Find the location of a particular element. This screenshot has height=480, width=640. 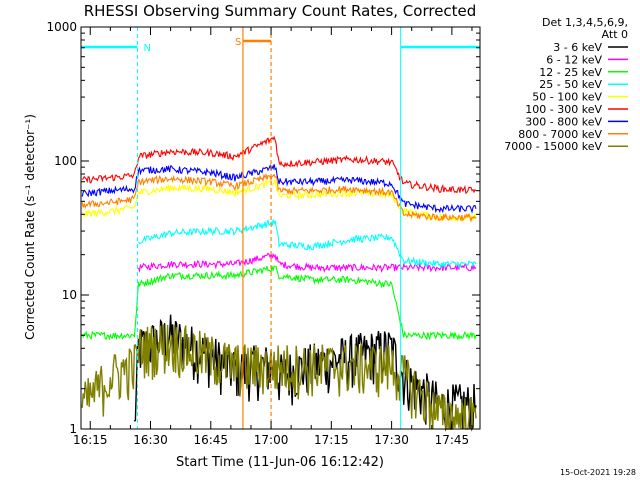

x-tick-label-2: 16:45 is located at coordinates (210, 440).